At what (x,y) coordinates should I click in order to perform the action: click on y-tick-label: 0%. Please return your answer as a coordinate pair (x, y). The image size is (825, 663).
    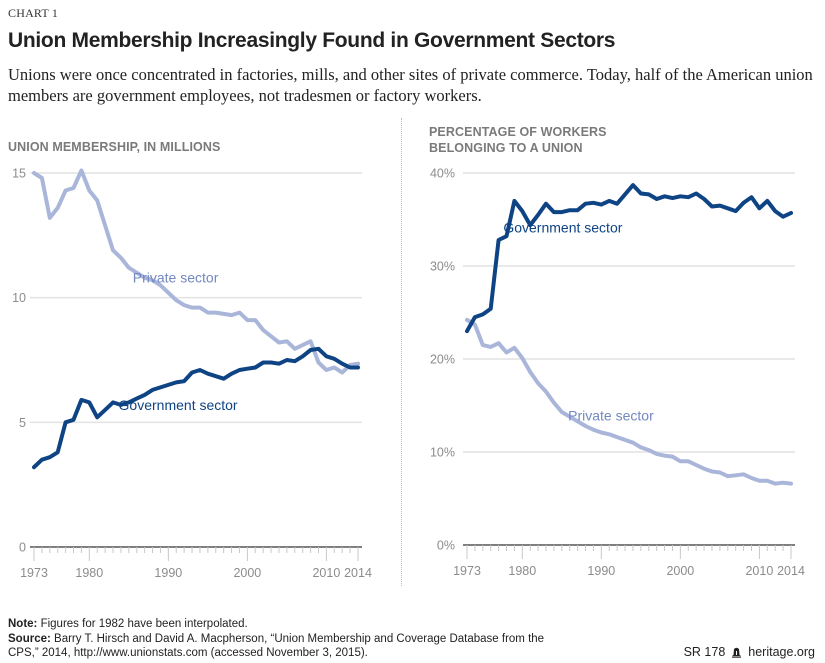
    Looking at the image, I should click on (446, 546).